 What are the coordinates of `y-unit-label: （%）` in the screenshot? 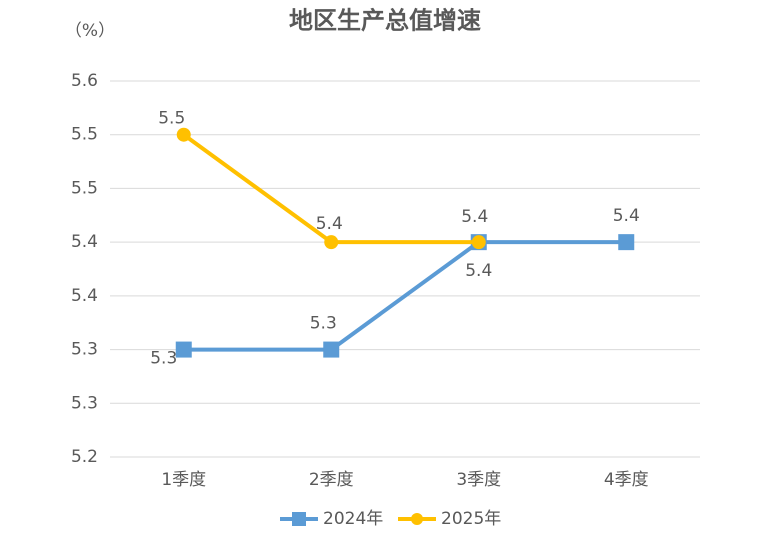 It's located at (90, 31).